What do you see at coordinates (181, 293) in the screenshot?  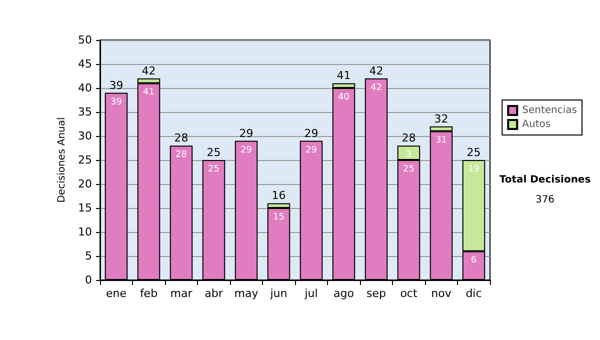 I see `x-tick-label: mar` at bounding box center [181, 293].